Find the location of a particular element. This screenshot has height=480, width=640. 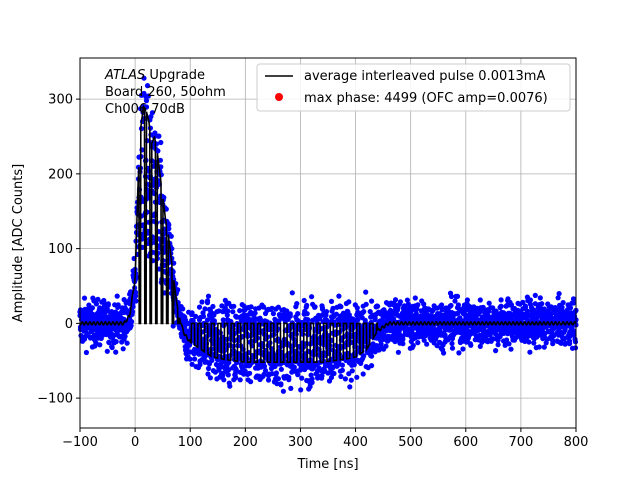

legend-entry-max-phase: max phase: 4499 (OFC amp=0.0076) is located at coordinates (426, 98).